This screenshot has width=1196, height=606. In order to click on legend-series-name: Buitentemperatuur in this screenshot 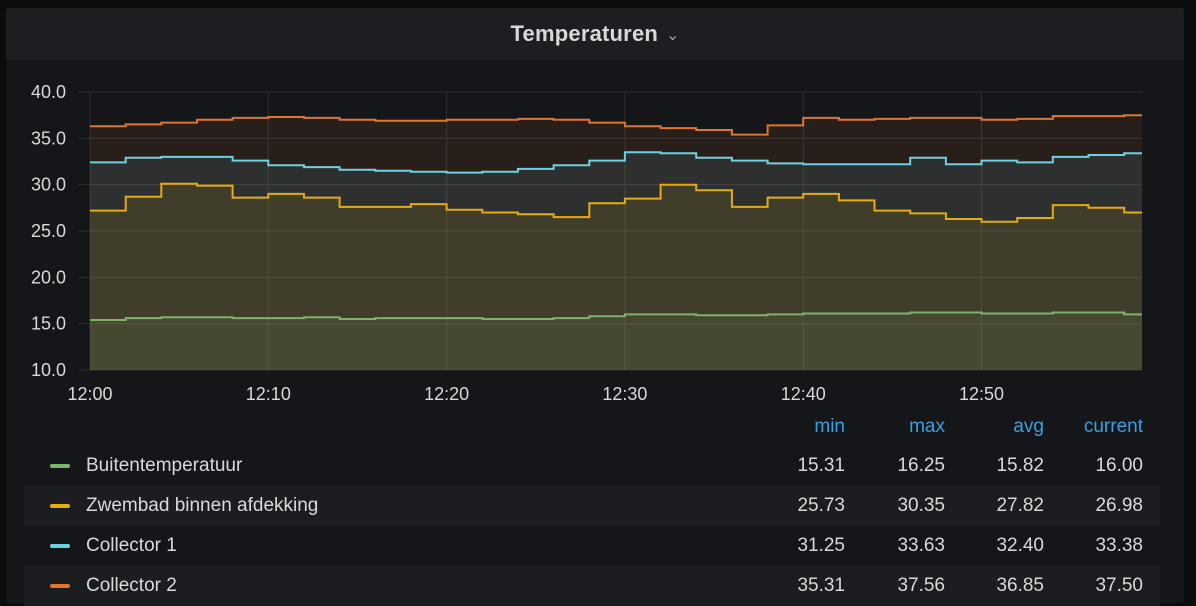, I will do `click(164, 465)`.